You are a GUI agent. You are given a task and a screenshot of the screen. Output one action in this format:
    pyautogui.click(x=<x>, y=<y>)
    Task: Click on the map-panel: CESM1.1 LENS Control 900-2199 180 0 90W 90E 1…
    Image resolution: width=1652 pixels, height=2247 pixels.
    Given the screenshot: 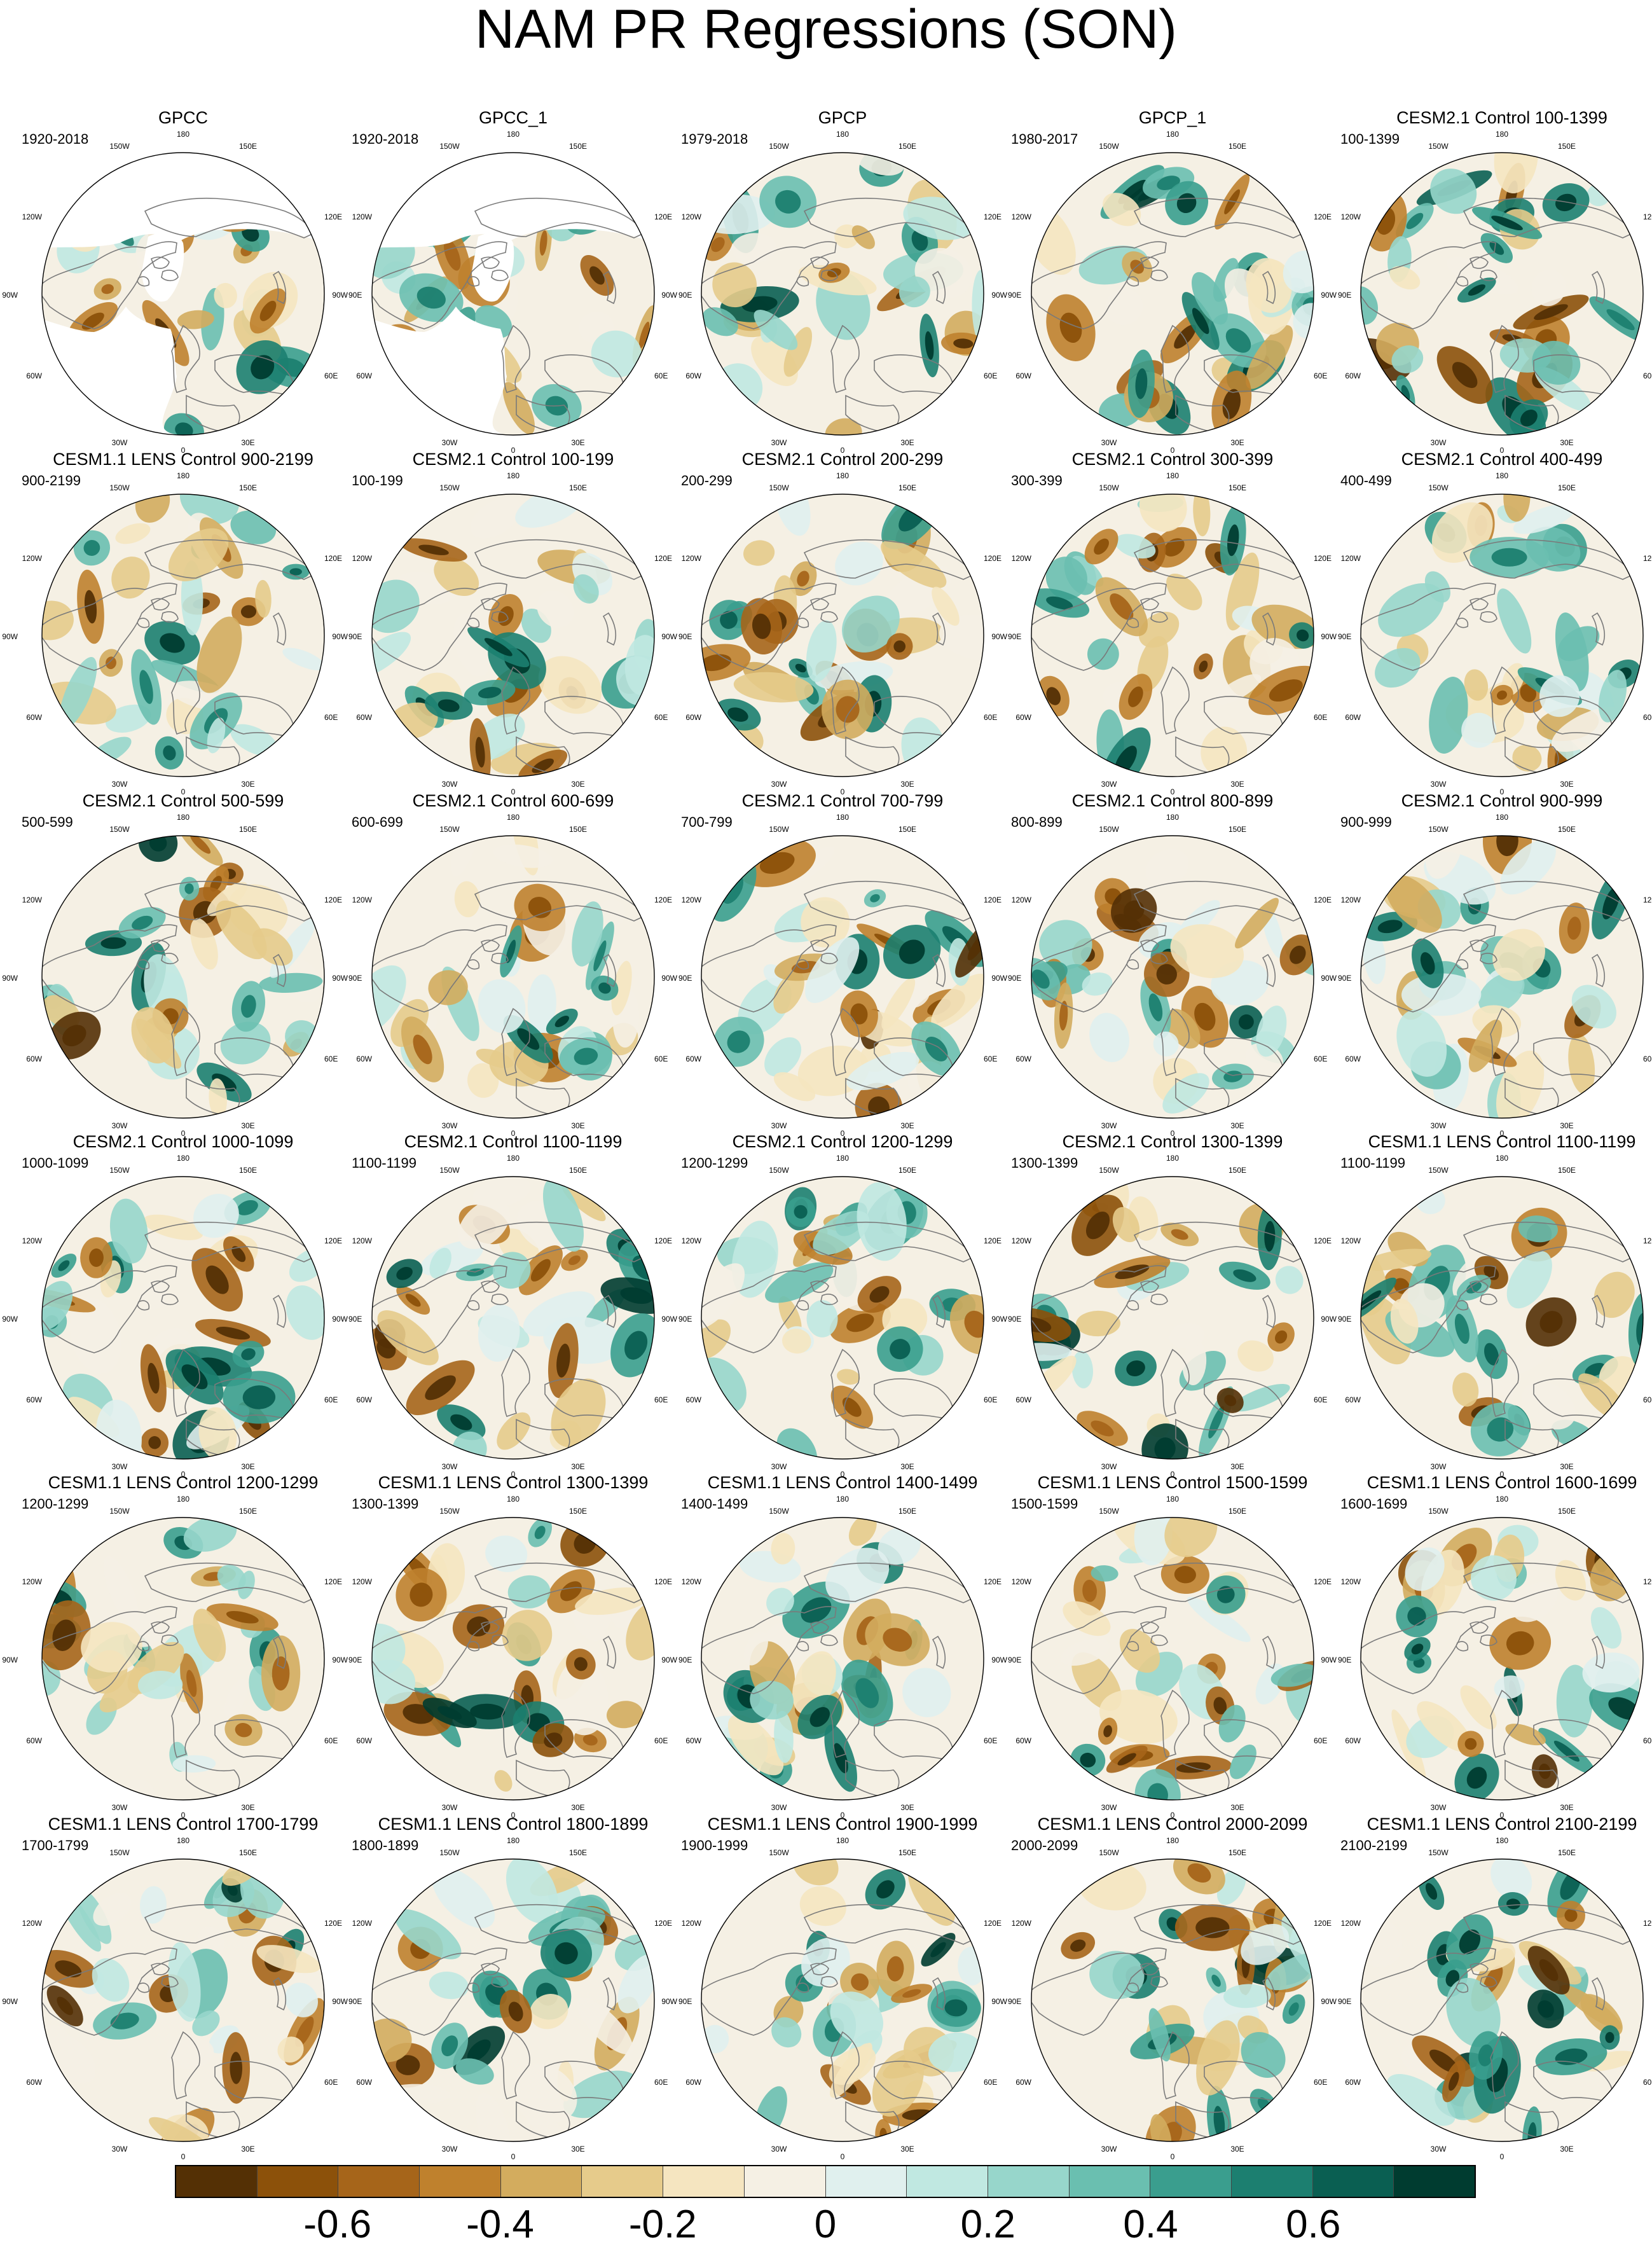 What is the action you would take?
    pyautogui.click(x=182, y=623)
    